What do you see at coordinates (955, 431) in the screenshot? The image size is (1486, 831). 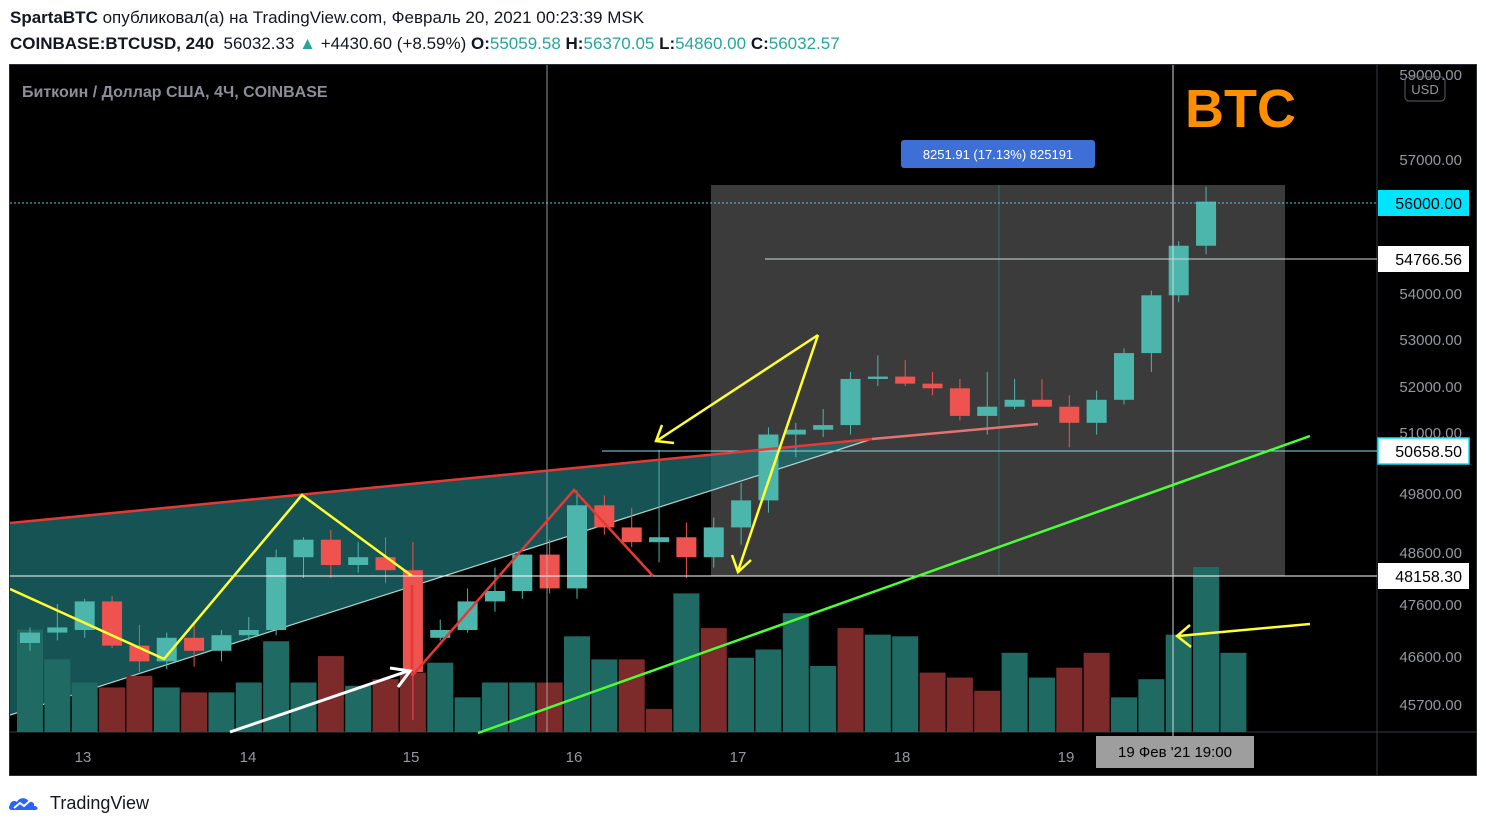 I see `resistance-trendline-extension` at bounding box center [955, 431].